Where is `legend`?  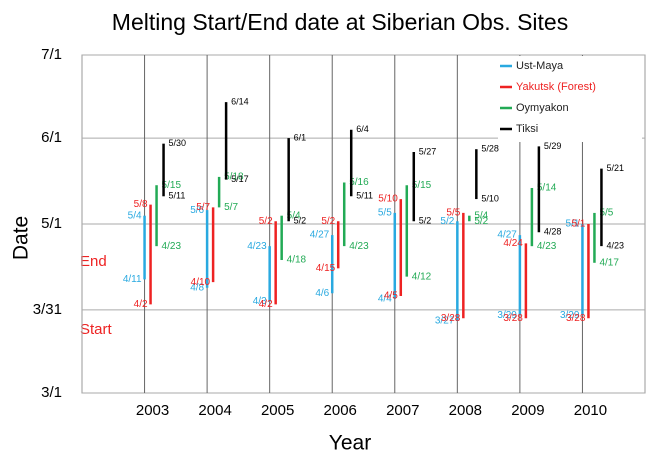 legend is located at coordinates (570, 99).